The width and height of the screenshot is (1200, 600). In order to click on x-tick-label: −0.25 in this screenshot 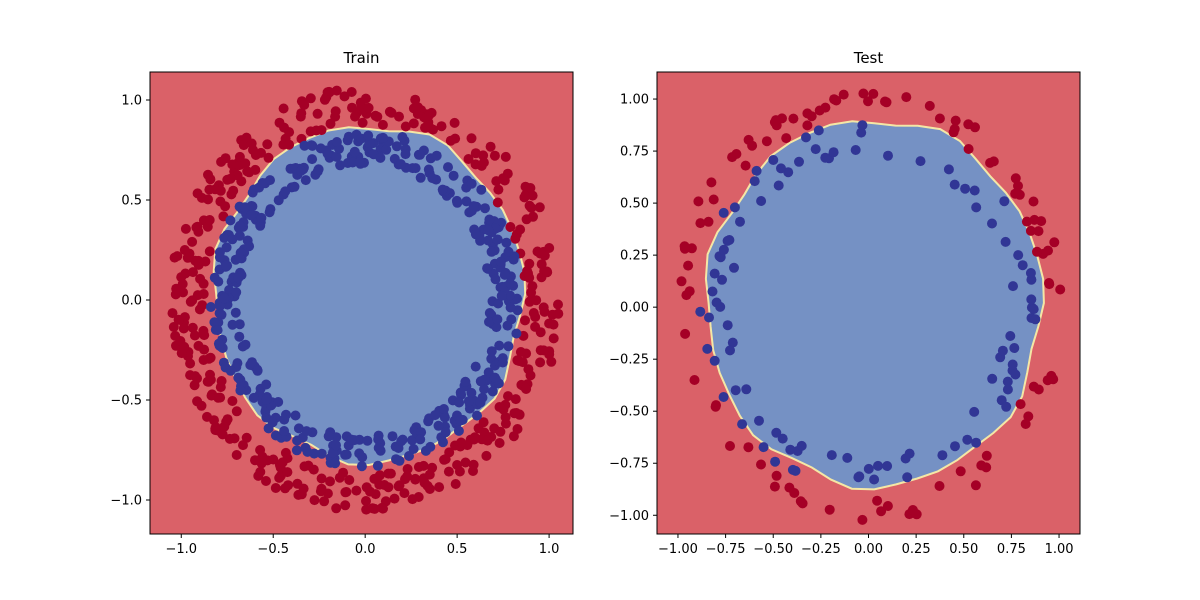, I will do `click(821, 549)`.